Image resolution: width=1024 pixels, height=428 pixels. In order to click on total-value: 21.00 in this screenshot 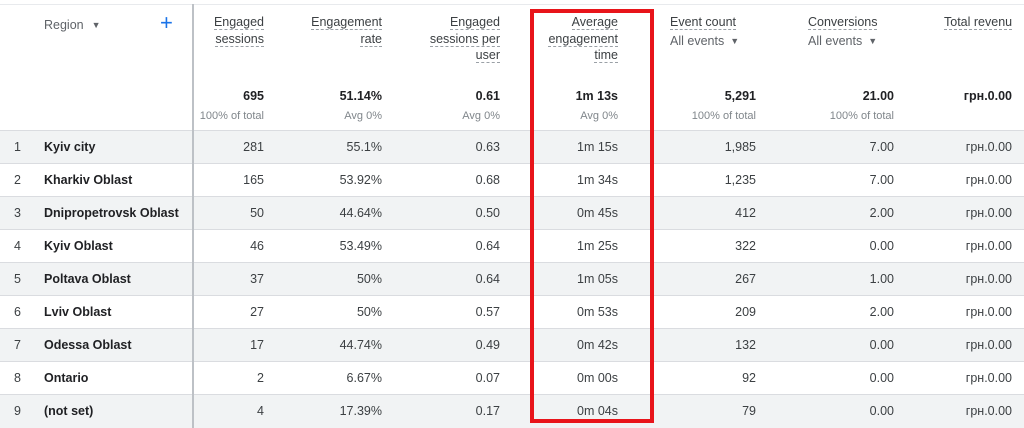, I will do `click(878, 96)`.